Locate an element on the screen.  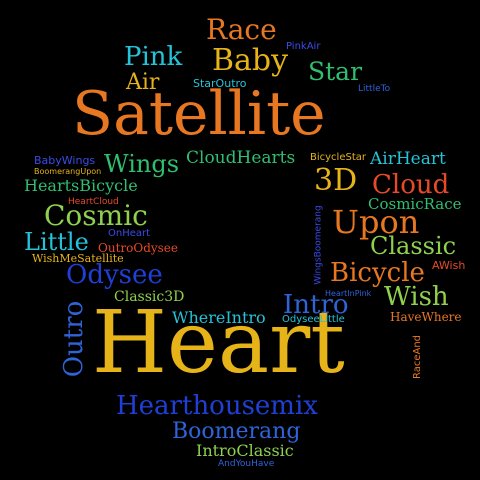
word-bicycle: Bicycle is located at coordinates (377, 273).